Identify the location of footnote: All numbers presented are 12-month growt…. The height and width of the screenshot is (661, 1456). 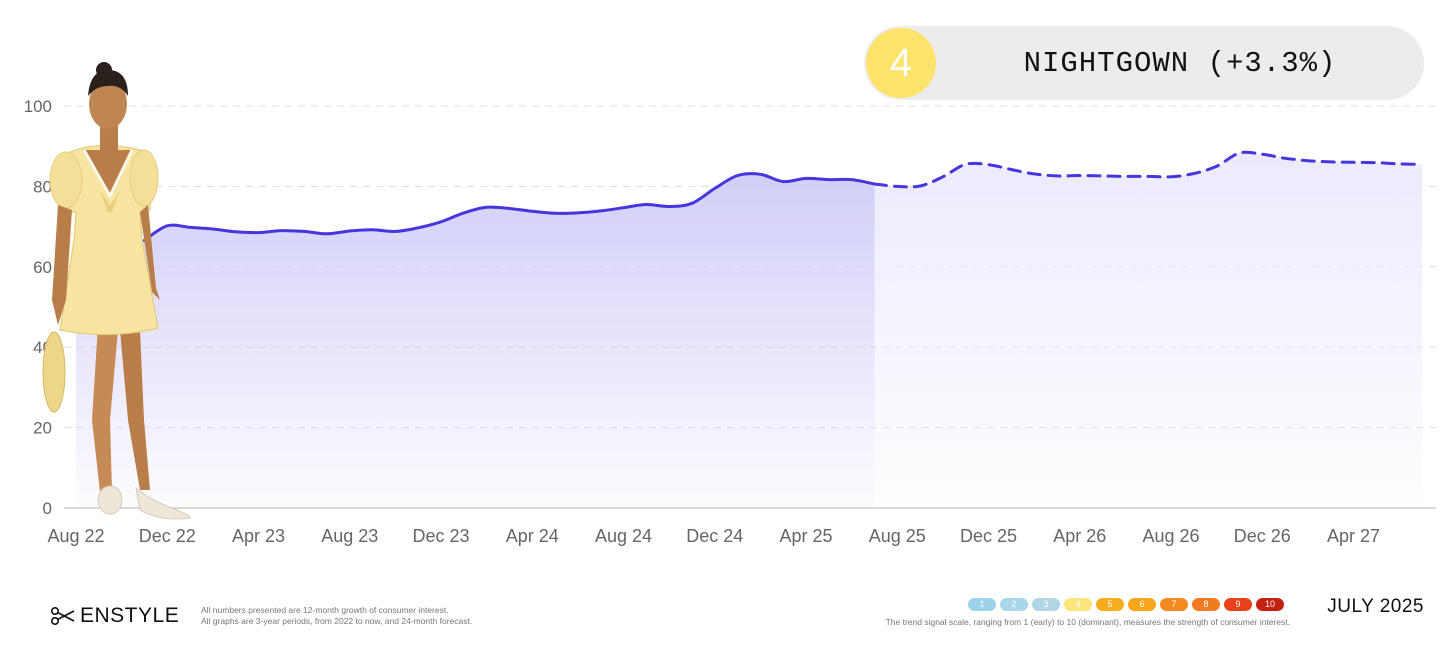
(336, 616).